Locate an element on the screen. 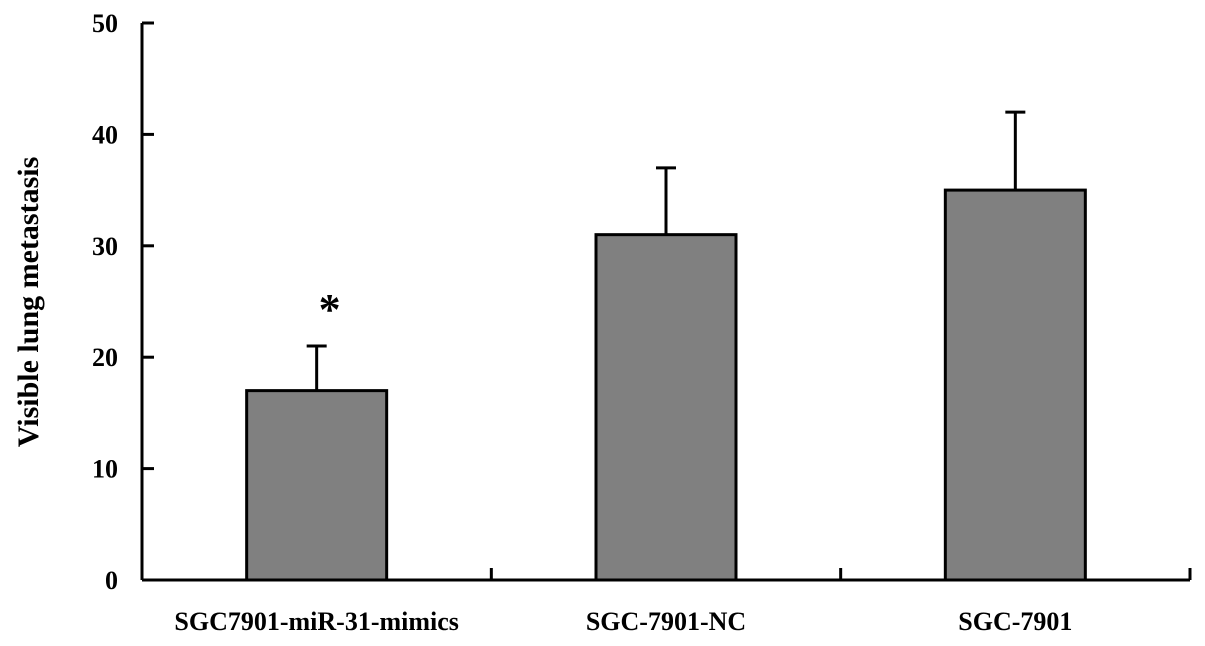  significance-marker: * is located at coordinates (330, 309).